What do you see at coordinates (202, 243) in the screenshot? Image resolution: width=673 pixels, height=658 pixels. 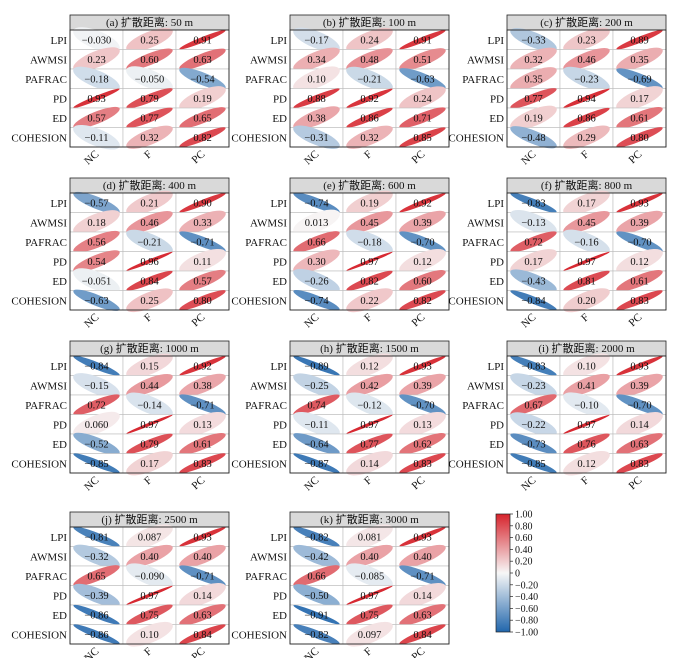 I see `data-label: −0.71` at bounding box center [202, 243].